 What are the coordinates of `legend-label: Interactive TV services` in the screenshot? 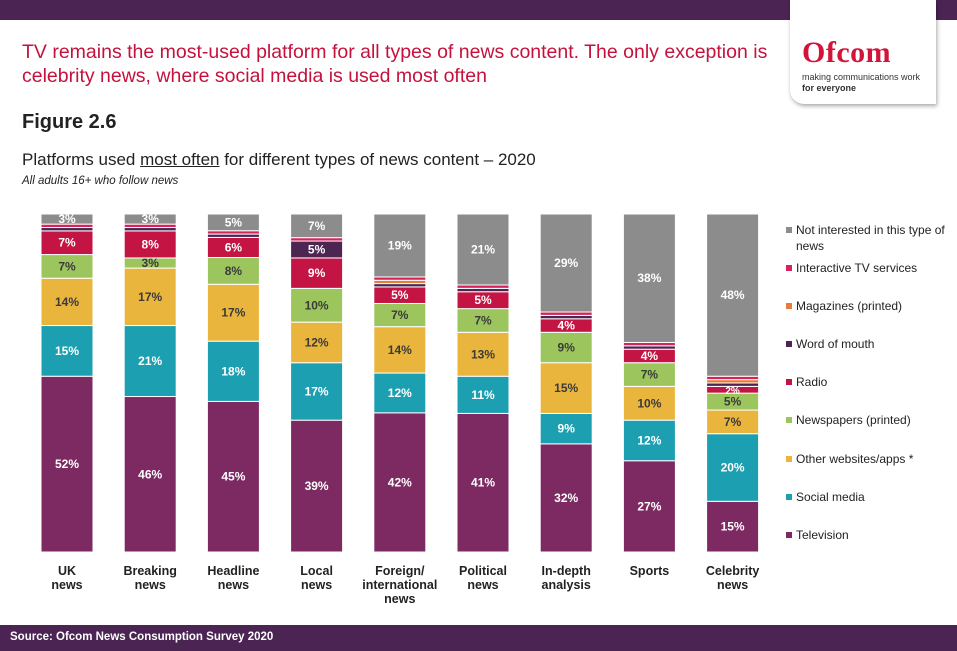 It's located at (857, 268).